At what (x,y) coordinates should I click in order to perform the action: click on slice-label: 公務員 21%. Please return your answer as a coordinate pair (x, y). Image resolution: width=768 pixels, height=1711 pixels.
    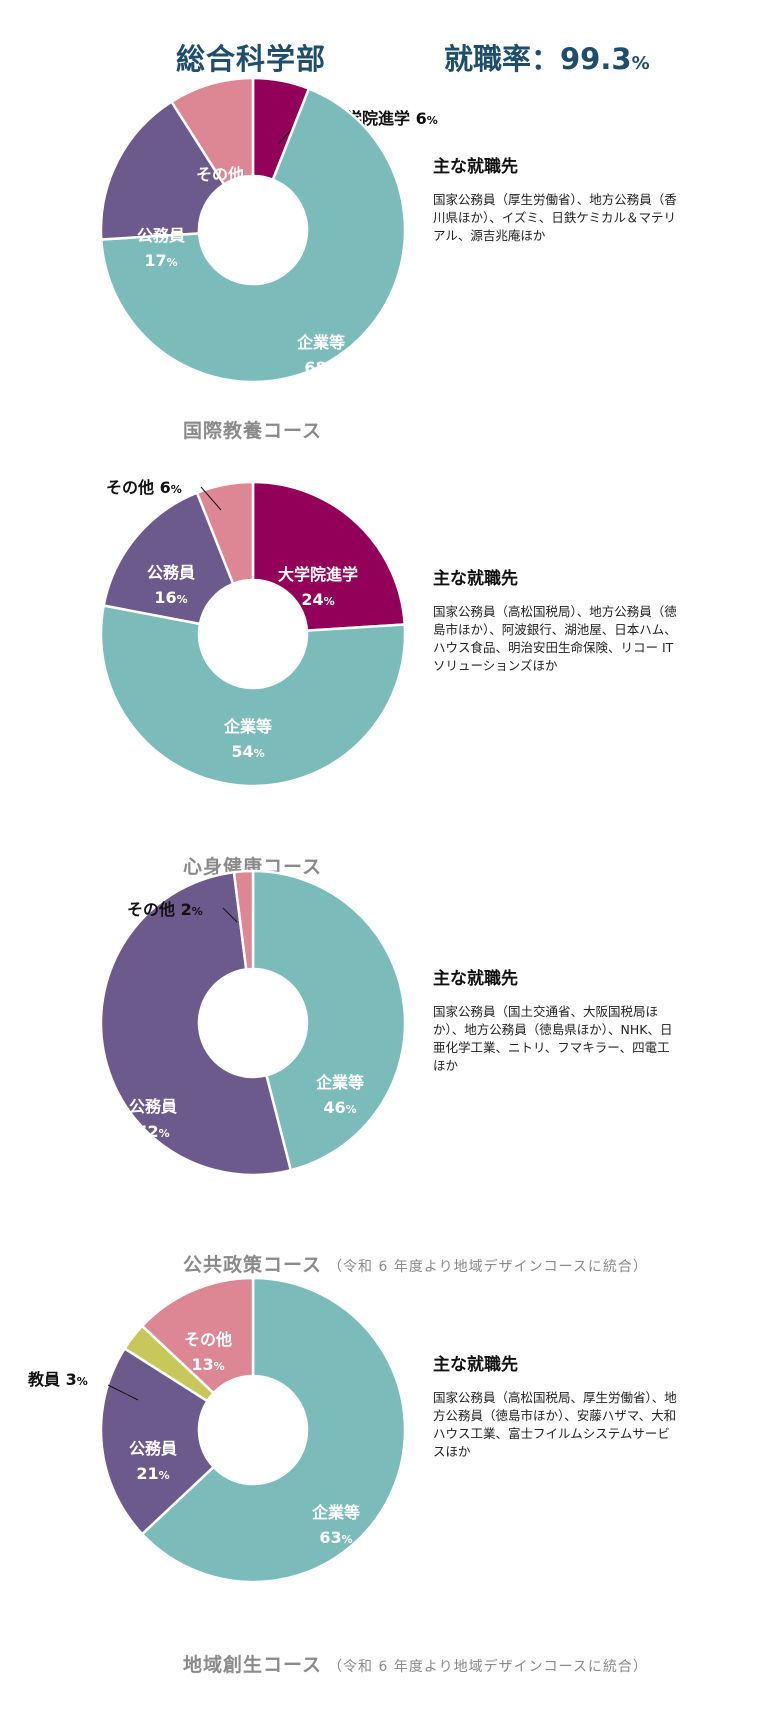
    Looking at the image, I should click on (153, 1461).